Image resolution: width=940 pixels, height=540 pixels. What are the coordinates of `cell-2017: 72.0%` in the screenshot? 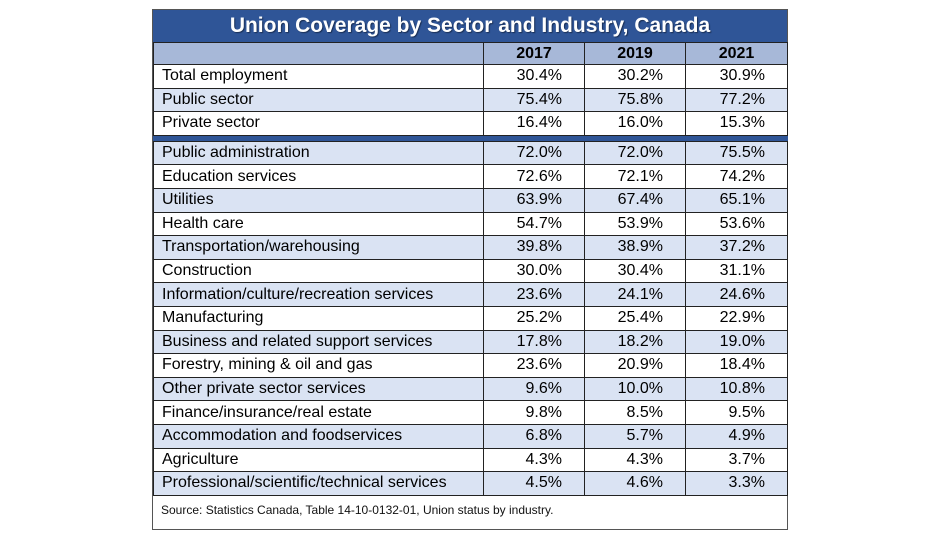 It's located at (534, 153).